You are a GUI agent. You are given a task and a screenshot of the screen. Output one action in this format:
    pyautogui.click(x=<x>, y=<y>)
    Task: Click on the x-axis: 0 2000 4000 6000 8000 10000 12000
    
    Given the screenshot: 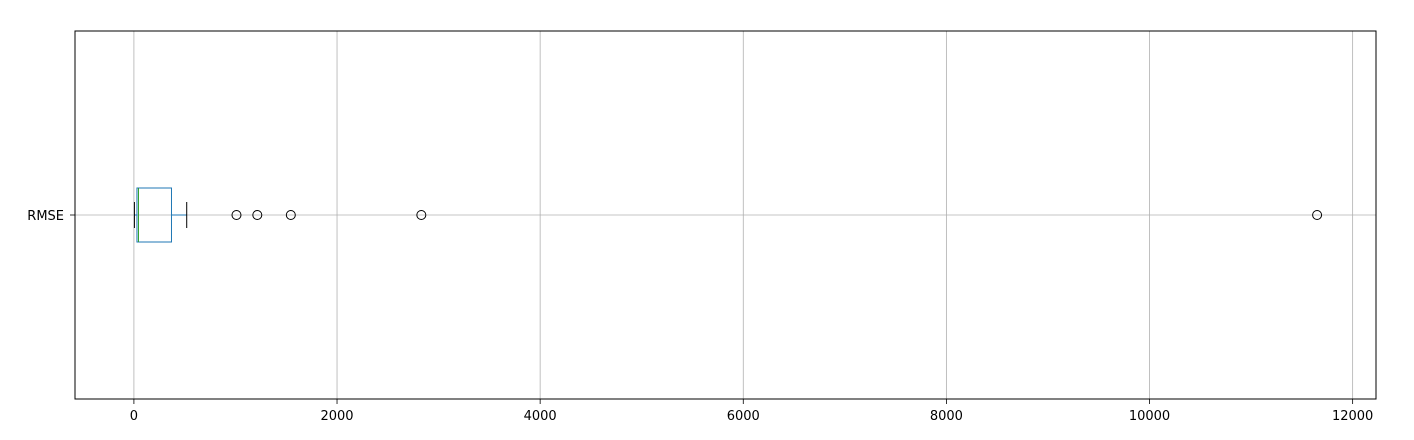 What is the action you would take?
    pyautogui.click(x=751, y=411)
    